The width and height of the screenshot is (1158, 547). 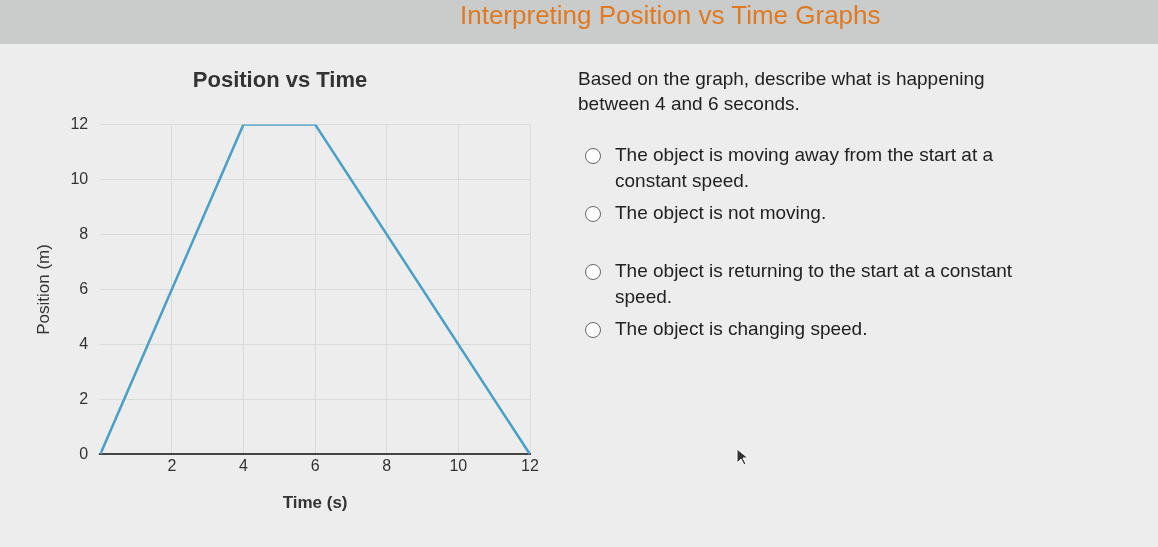 What do you see at coordinates (84, 233) in the screenshot?
I see `y-tick-label: 8` at bounding box center [84, 233].